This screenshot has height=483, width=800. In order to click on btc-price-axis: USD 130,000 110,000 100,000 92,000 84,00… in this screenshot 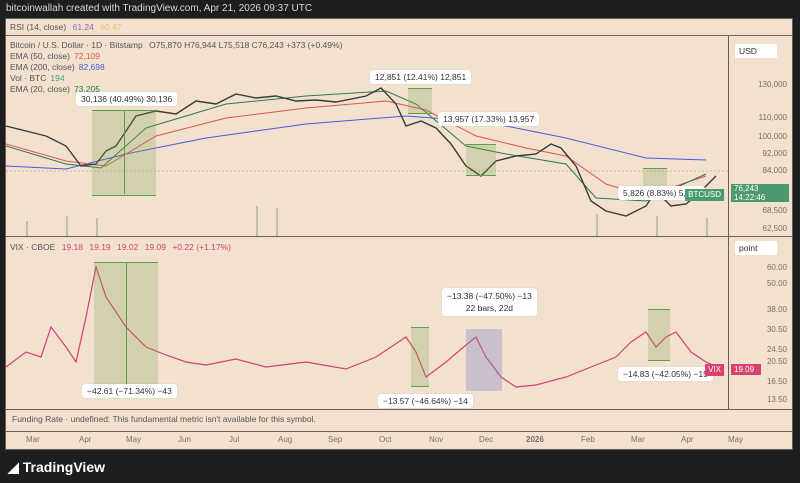, I will do `click(760, 136)`.